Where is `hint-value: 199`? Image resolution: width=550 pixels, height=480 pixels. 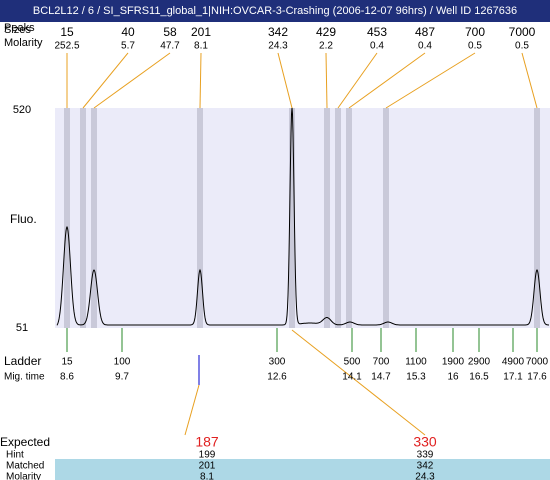 hint-value: 199 is located at coordinates (207, 455).